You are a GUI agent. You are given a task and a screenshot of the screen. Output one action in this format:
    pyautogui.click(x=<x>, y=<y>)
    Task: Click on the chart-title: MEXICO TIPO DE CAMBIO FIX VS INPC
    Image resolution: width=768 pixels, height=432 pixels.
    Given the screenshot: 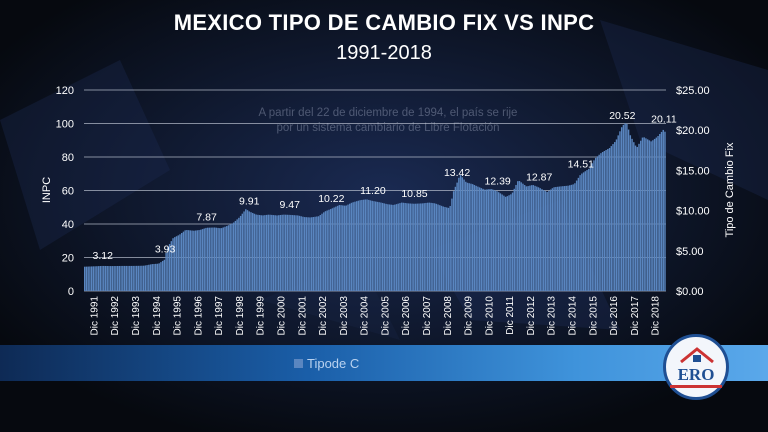 What is the action you would take?
    pyautogui.click(x=384, y=22)
    